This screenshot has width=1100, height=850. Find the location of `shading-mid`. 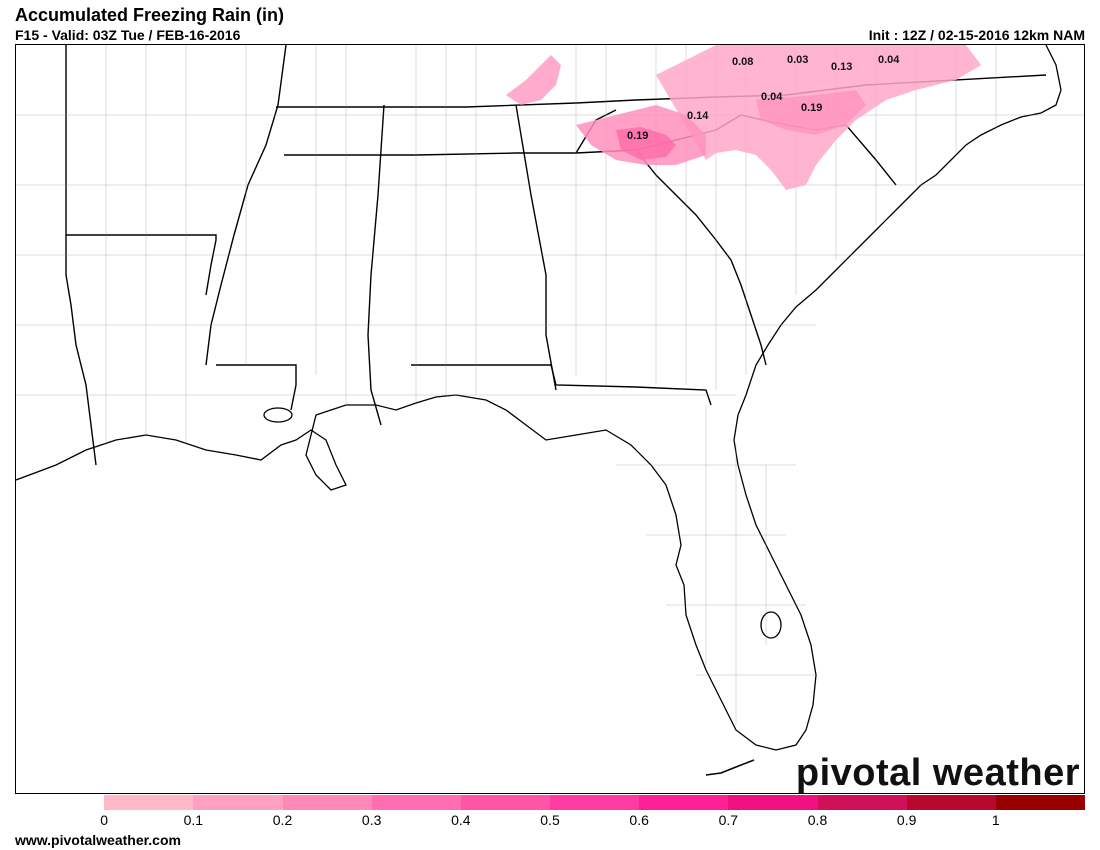

shading-mid is located at coordinates (811, 112).